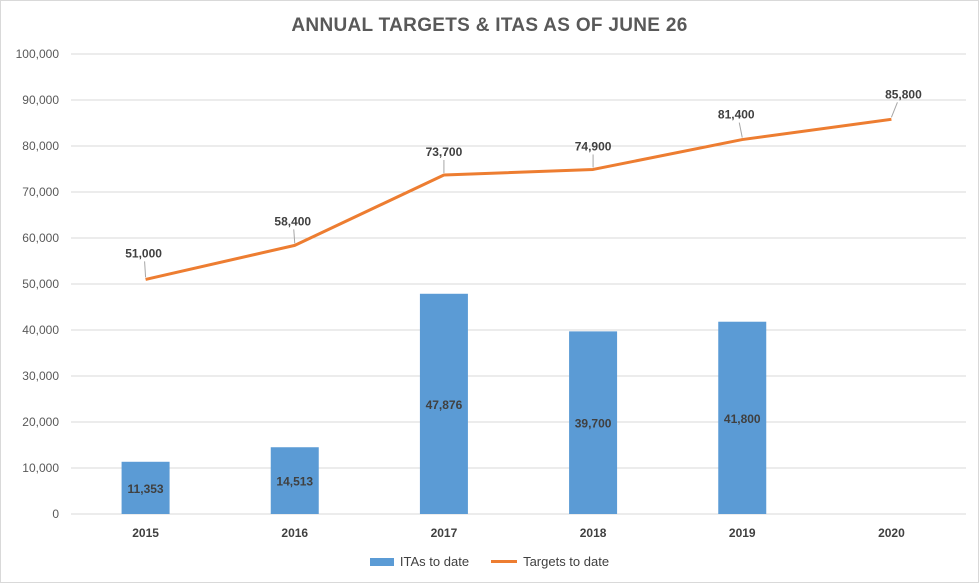 The height and width of the screenshot is (583, 979). Describe the element at coordinates (292, 221) in the screenshot. I see `line-data-label: 58,400` at that location.